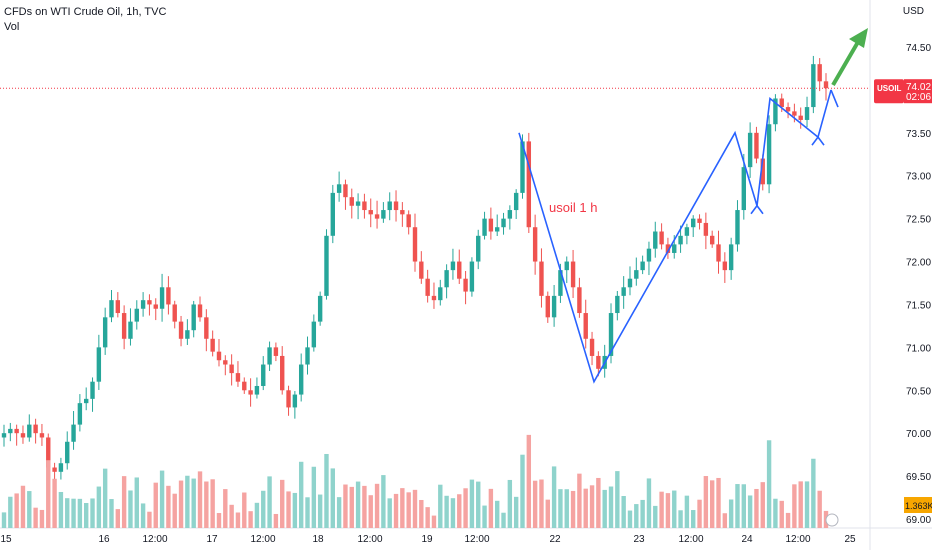 Image resolution: width=932 pixels, height=550 pixels. What do you see at coordinates (918, 434) in the screenshot?
I see `y-tick-label: 70.00` at bounding box center [918, 434].